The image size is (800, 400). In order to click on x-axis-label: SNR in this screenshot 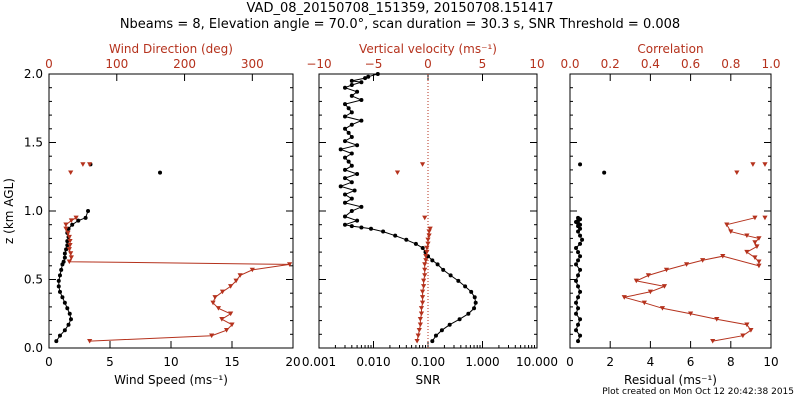, I will do `click(428, 380)`.